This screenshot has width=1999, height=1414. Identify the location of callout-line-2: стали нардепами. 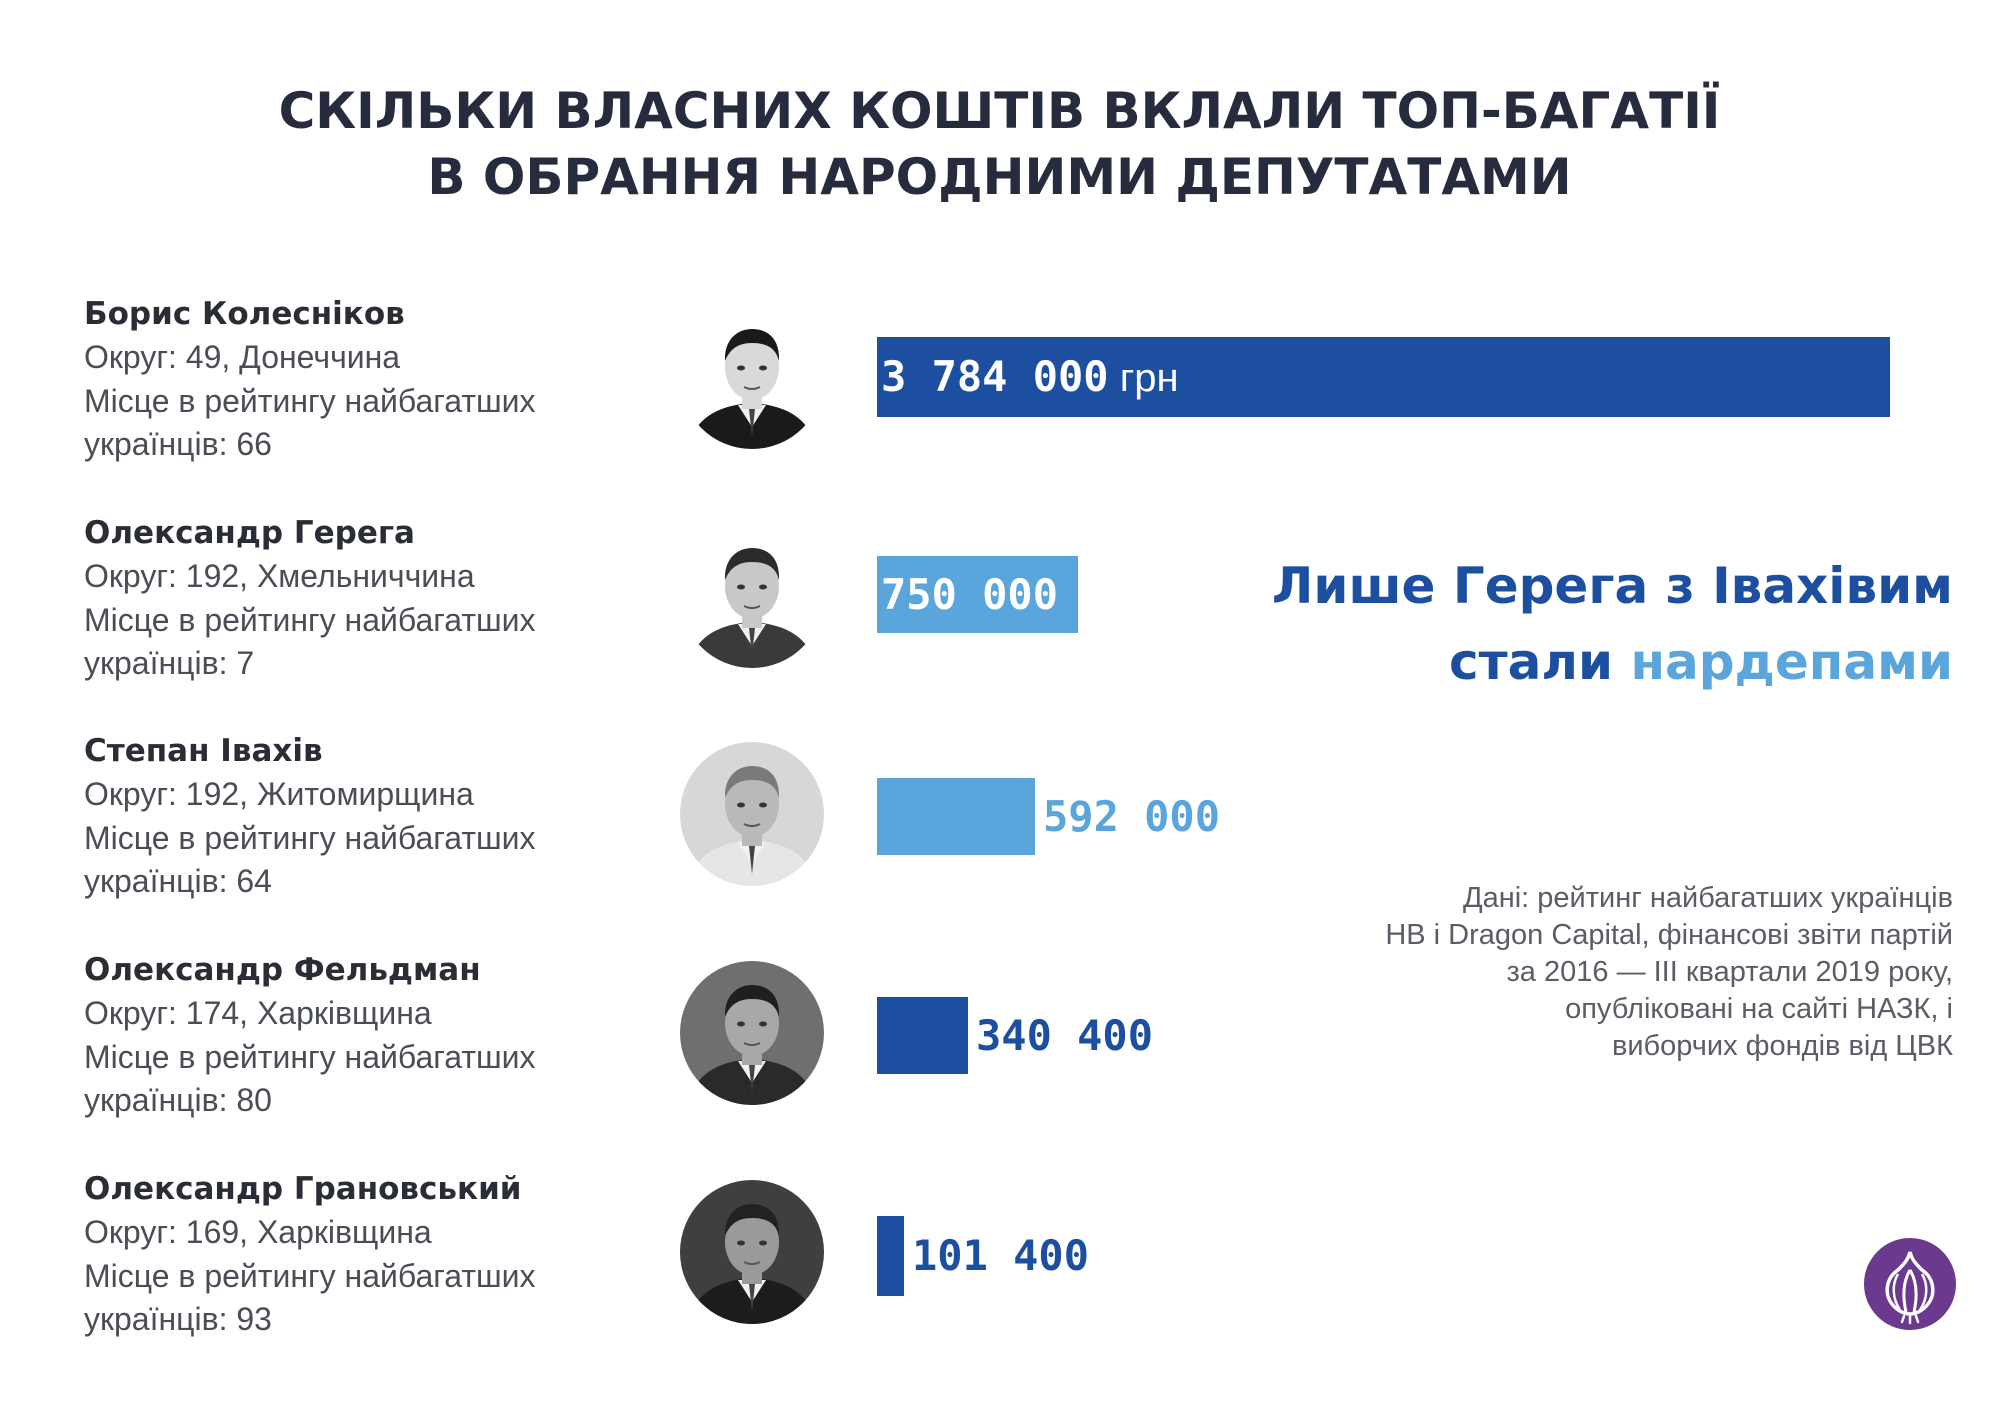
(1503, 662).